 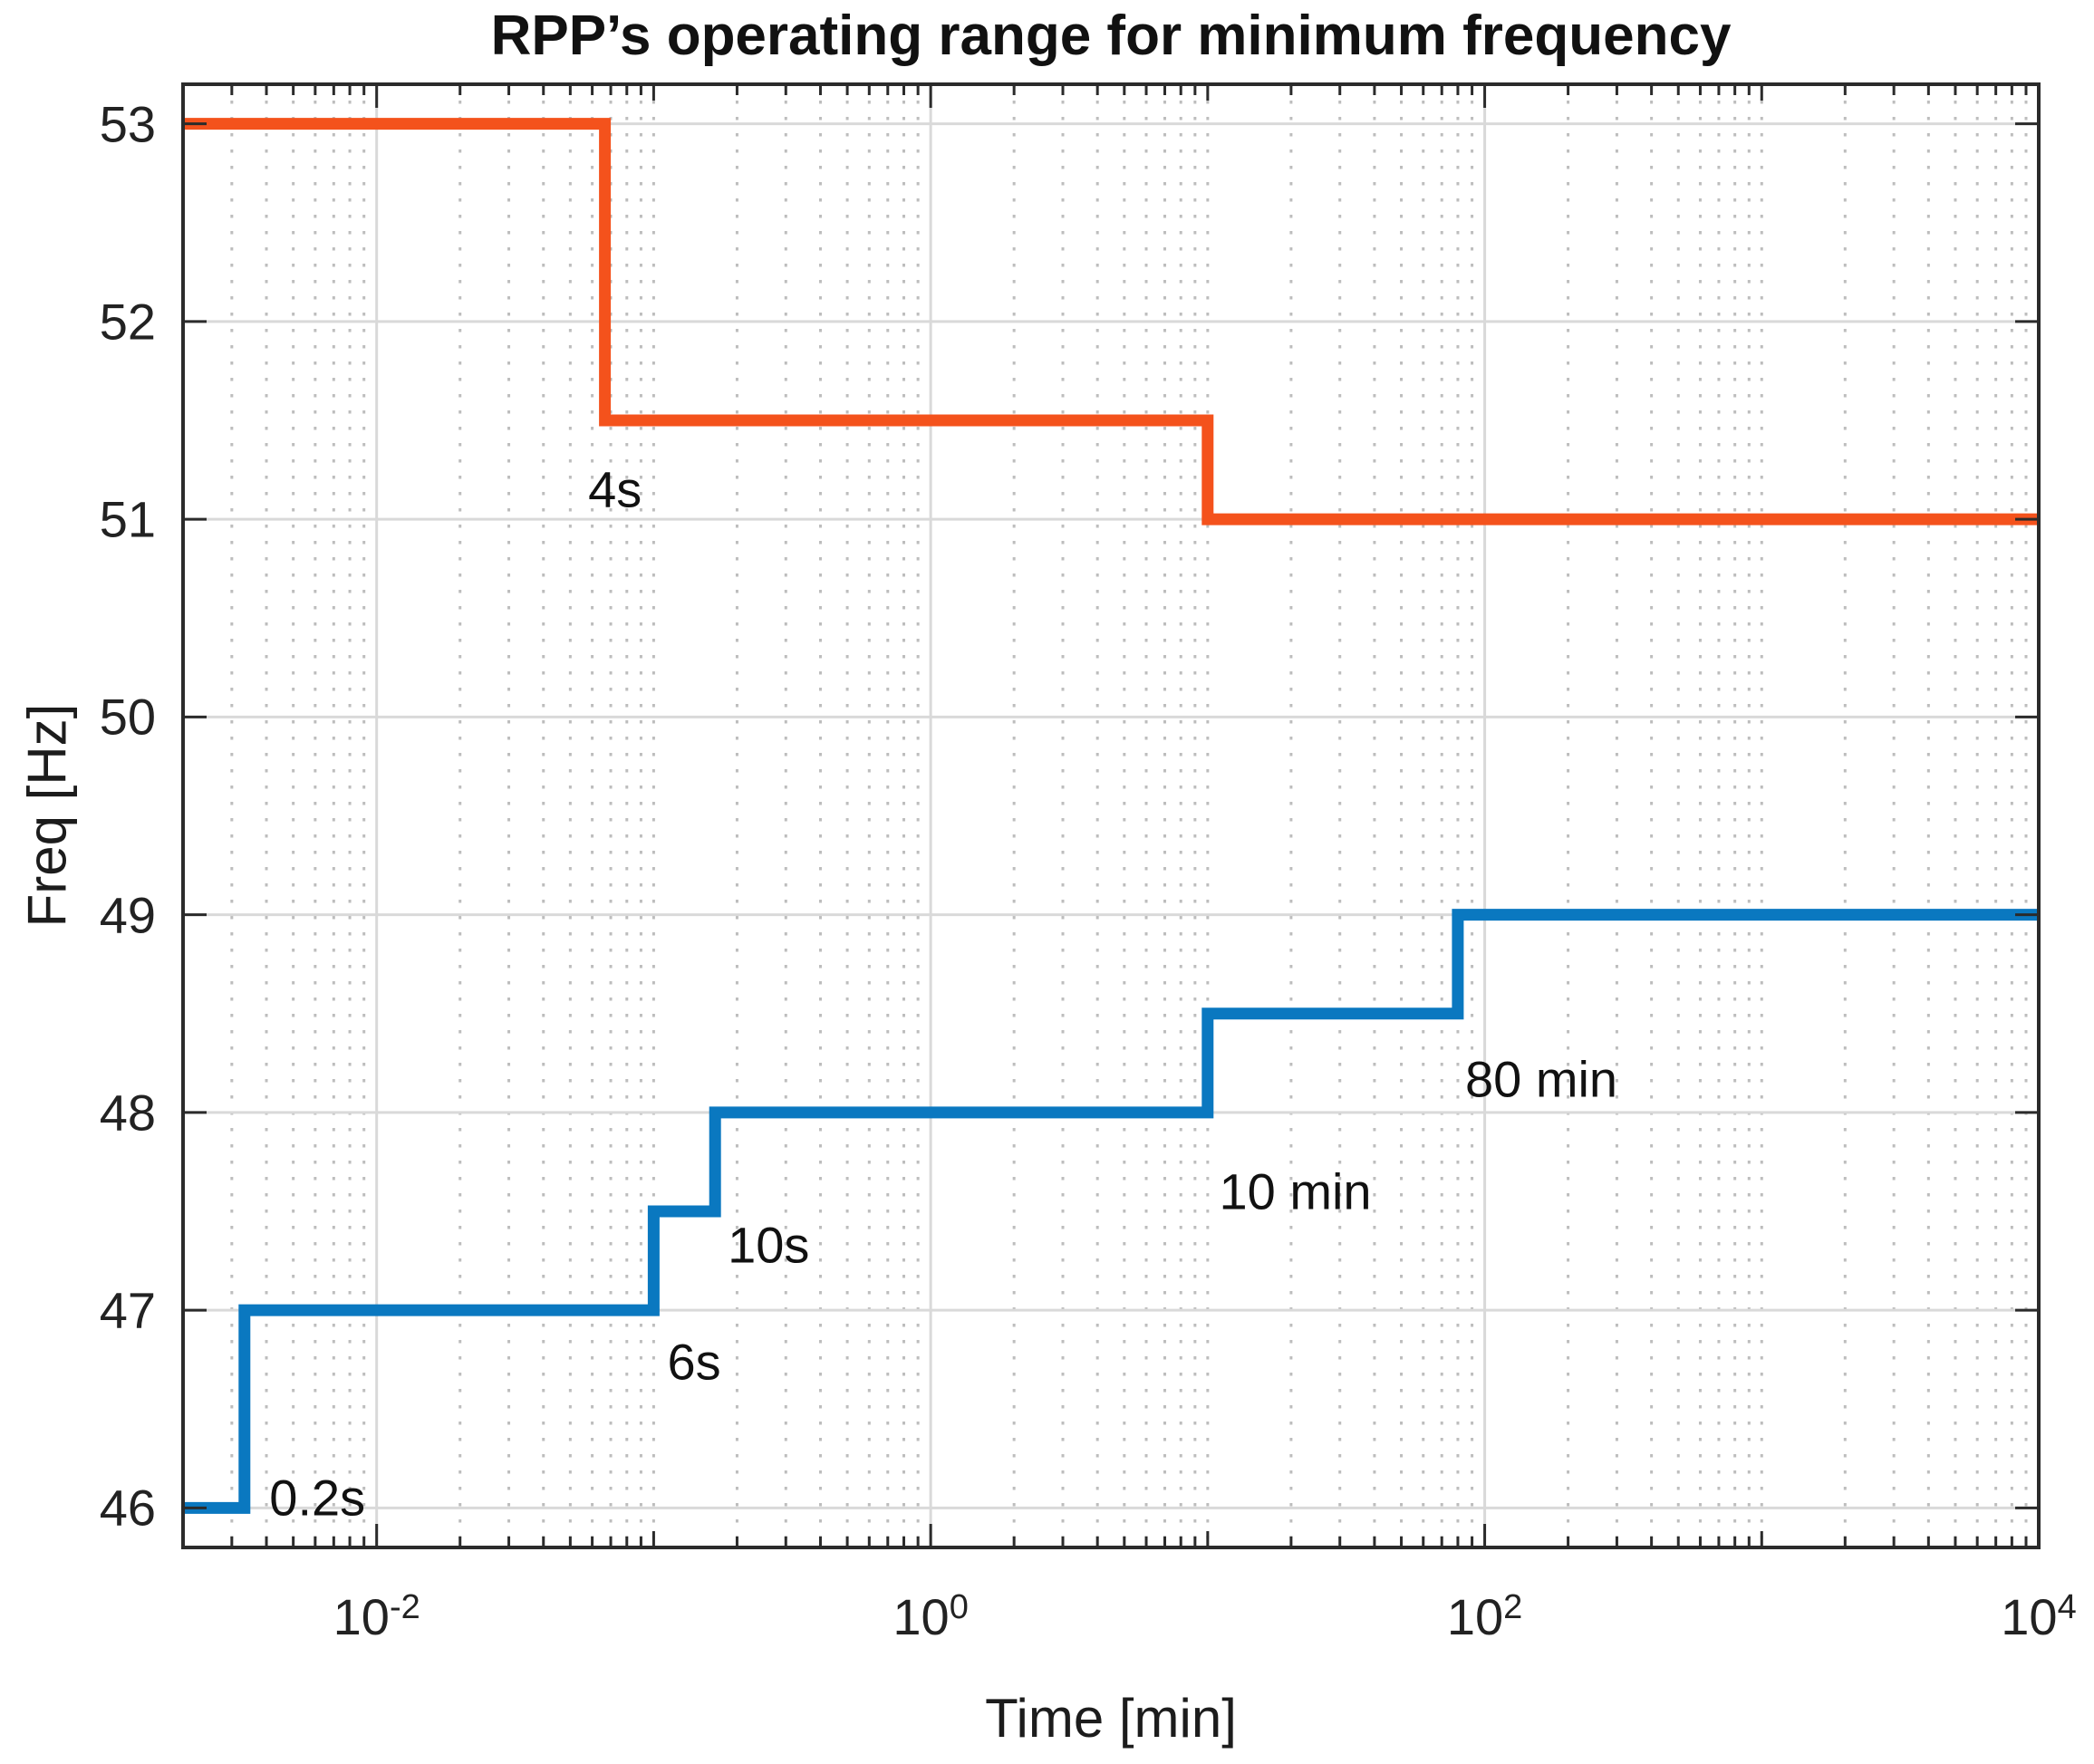 I want to click on y-tick-label: 52, so click(x=127, y=322).